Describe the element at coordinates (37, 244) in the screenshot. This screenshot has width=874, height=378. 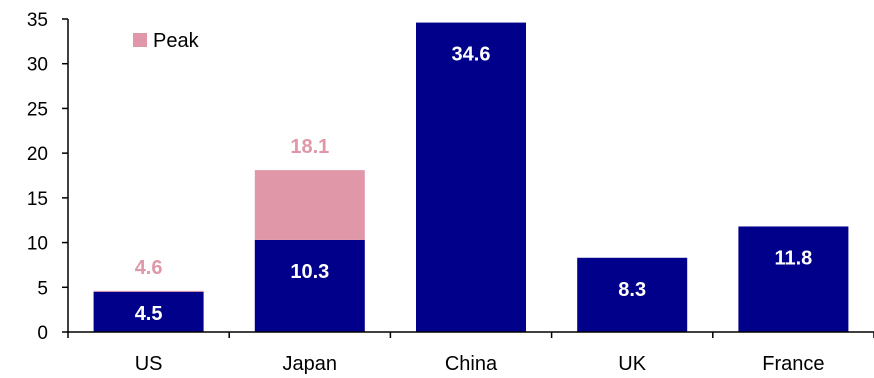
I see `y-tick-label: 10` at that location.